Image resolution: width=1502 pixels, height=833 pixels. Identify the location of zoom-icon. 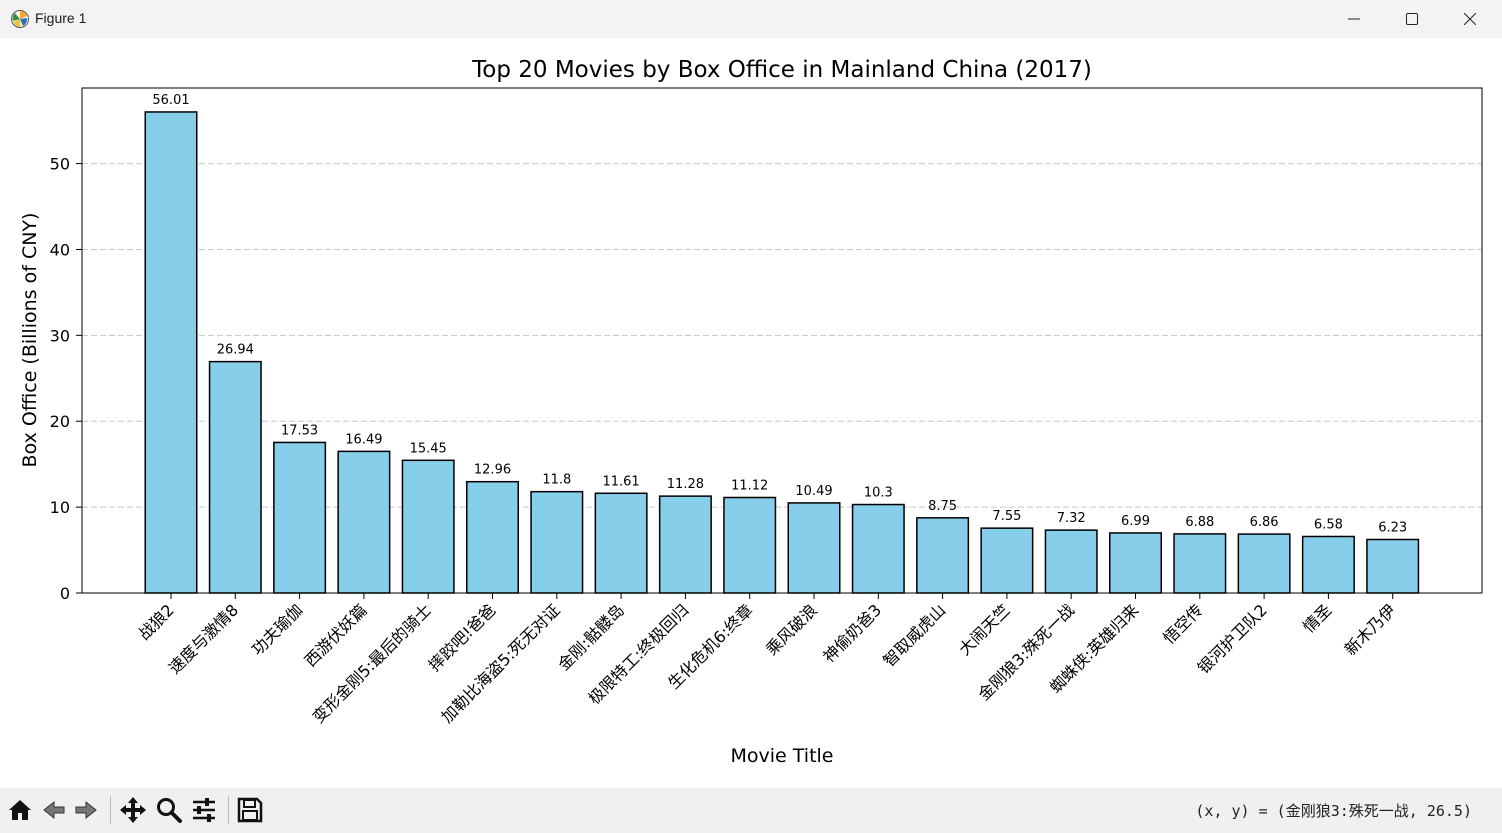
(169, 810).